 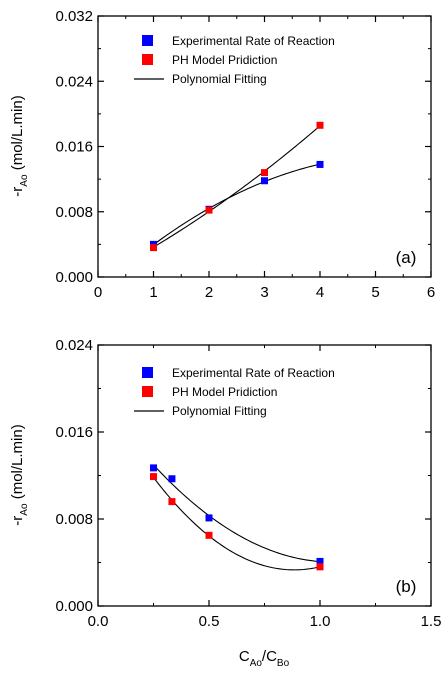 I want to click on x-tick-label: 6, so click(x=431, y=292).